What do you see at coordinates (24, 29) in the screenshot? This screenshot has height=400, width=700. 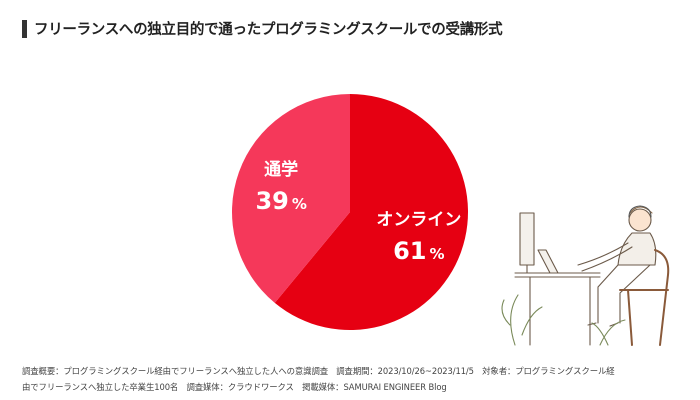 I see `title-accent-bar` at bounding box center [24, 29].